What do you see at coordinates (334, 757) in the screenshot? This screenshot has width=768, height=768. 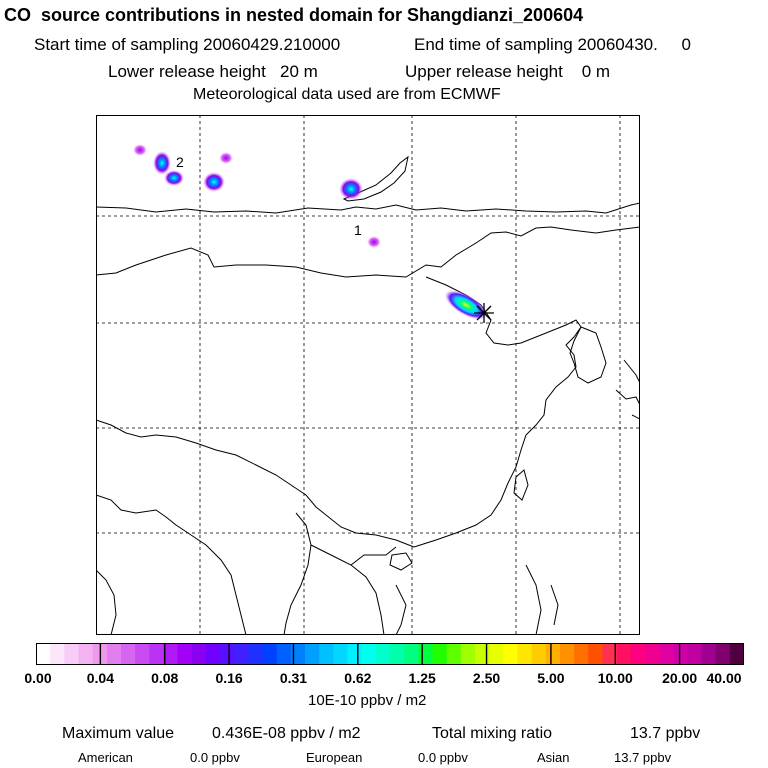 I see `region-name-european: European` at bounding box center [334, 757].